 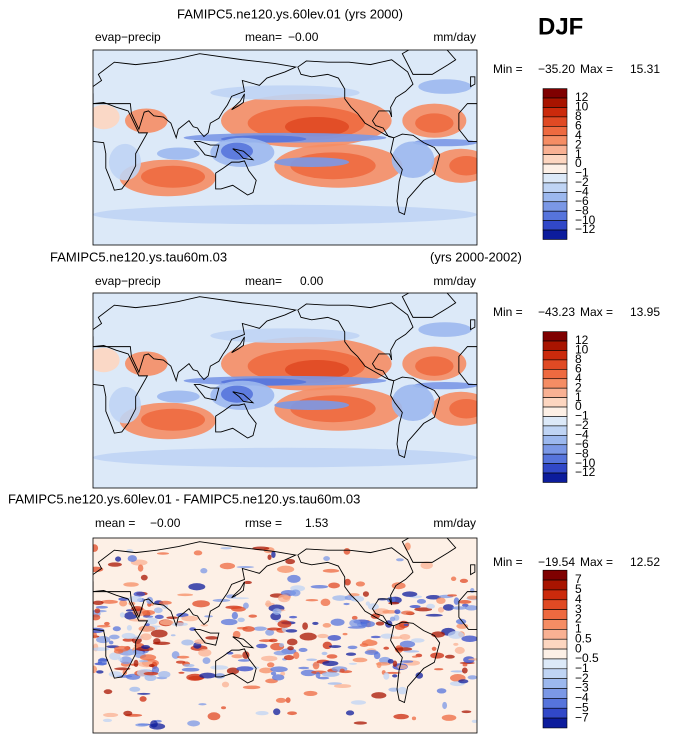 I want to click on mean-value: −0.00, so click(x=165, y=523).